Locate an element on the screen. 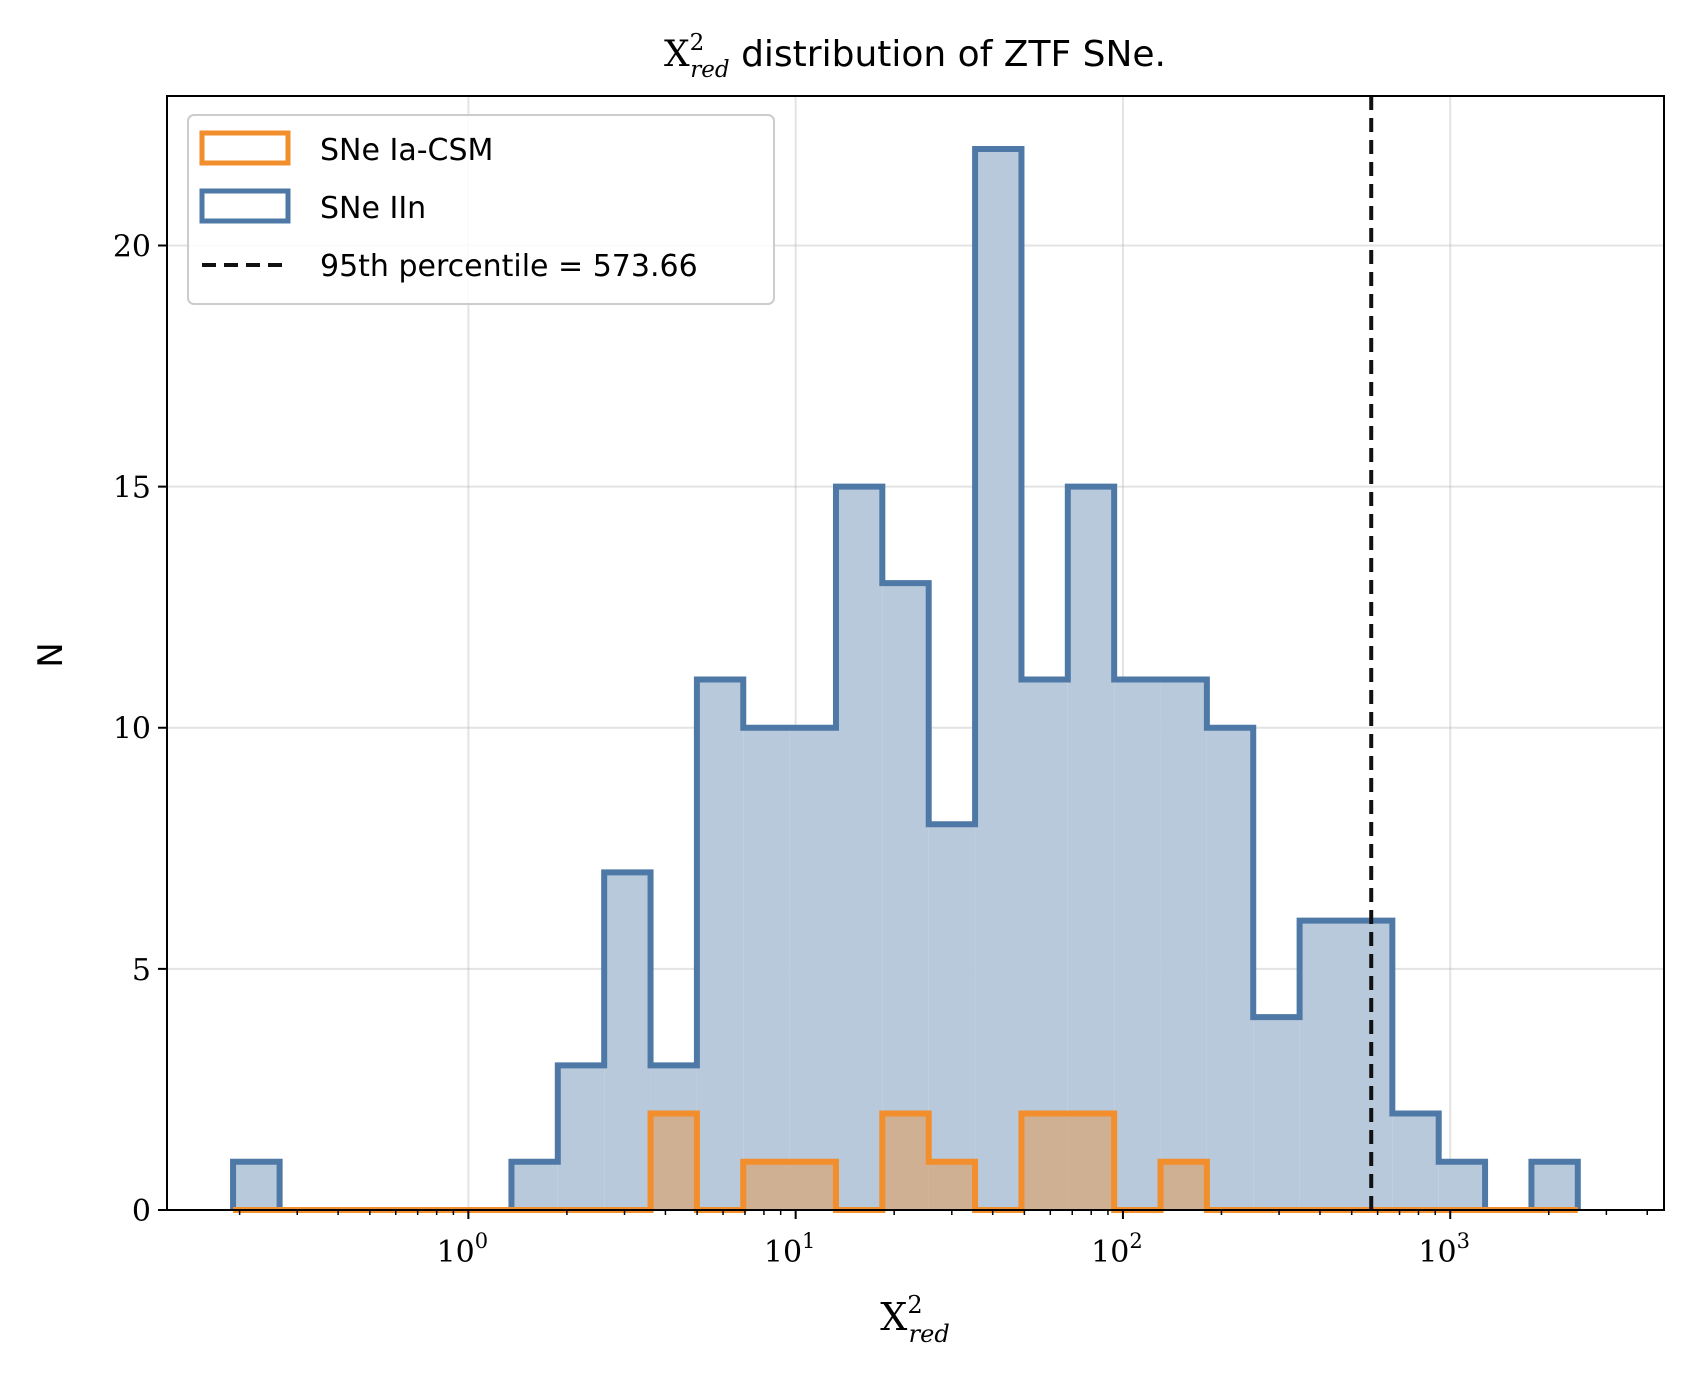  legend-label-percentile: 95th percentile = 573.66 is located at coordinates (509, 266).